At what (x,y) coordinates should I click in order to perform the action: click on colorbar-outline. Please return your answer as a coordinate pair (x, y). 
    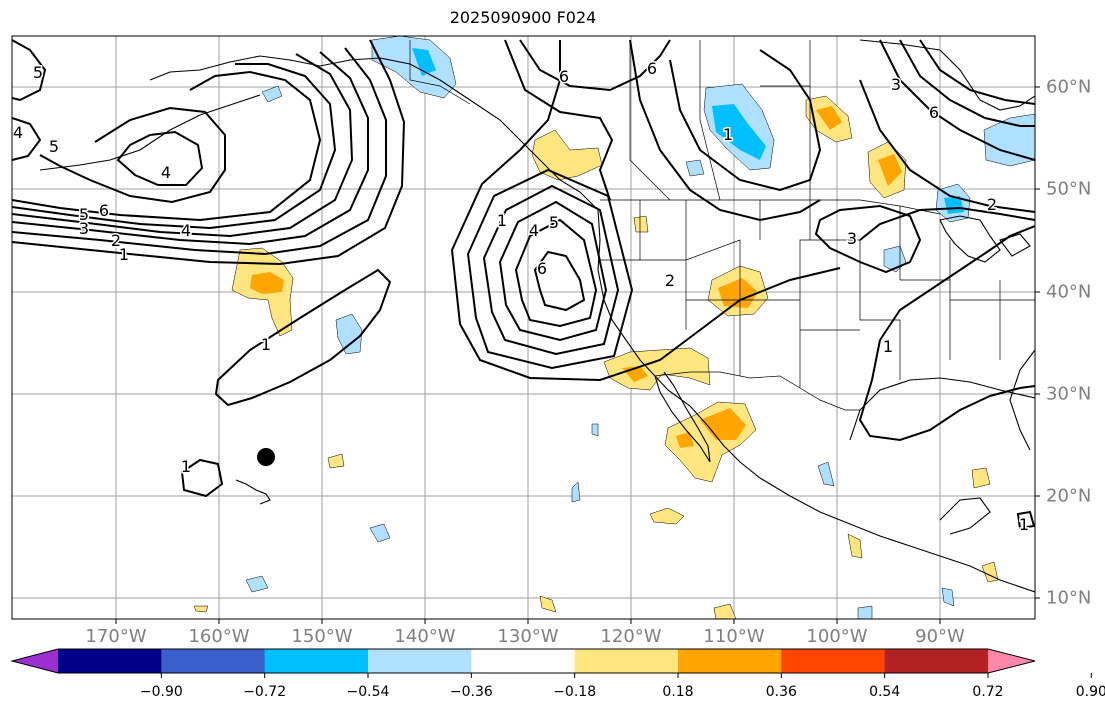
    Looking at the image, I should click on (523, 661).